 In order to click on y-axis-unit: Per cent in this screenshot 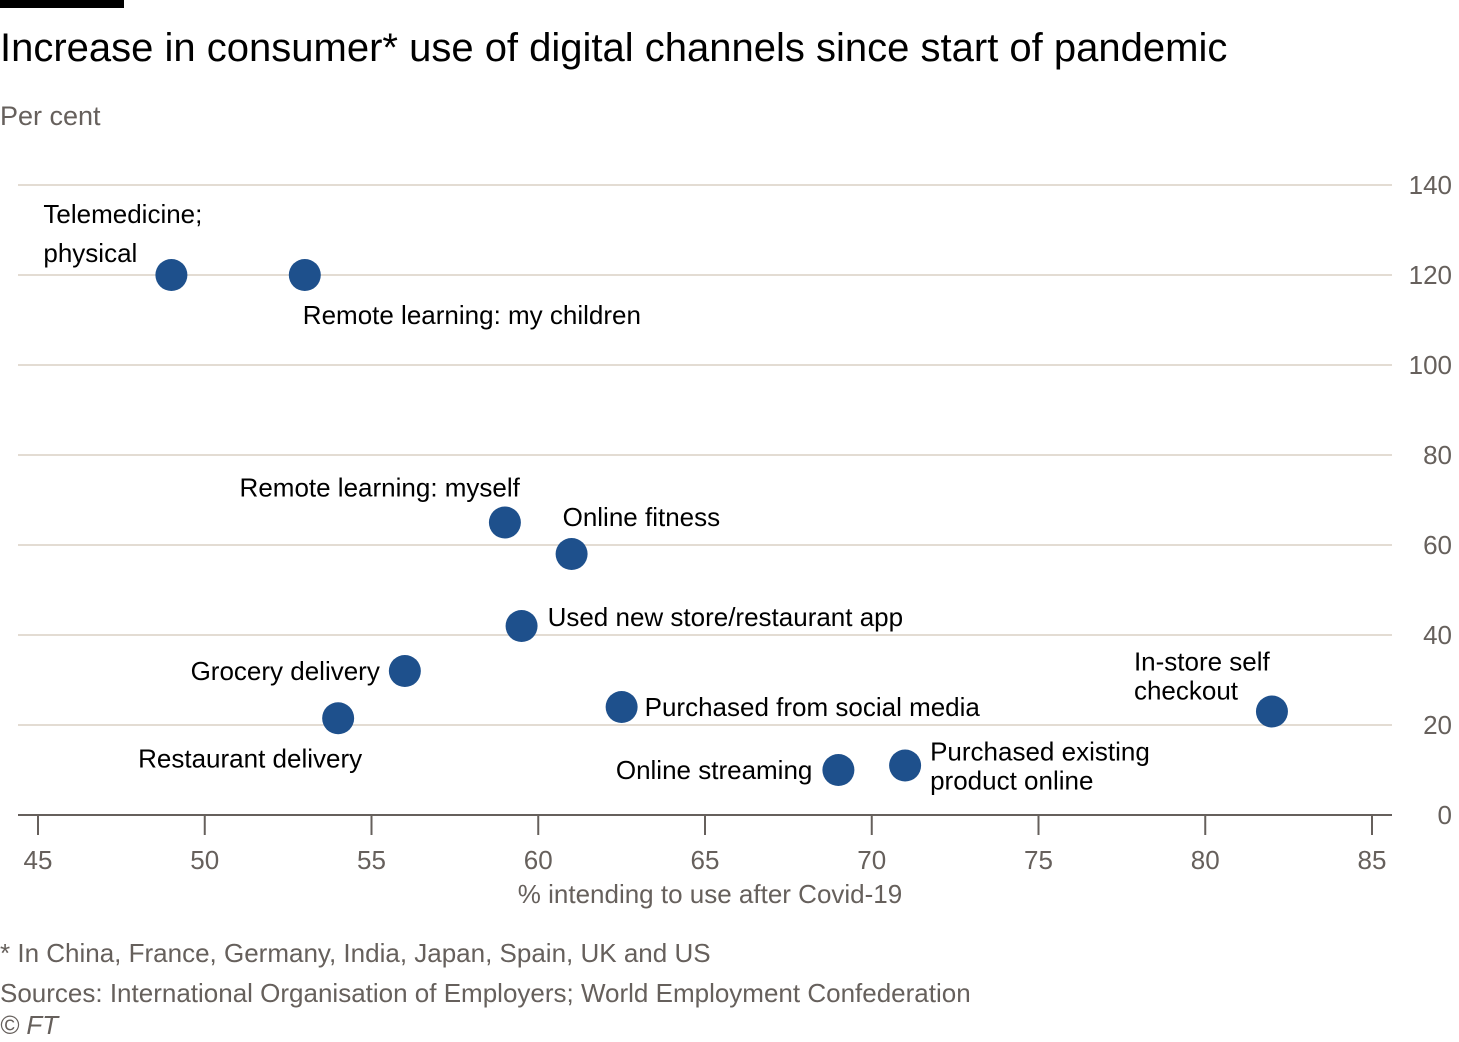, I will do `click(50, 116)`.